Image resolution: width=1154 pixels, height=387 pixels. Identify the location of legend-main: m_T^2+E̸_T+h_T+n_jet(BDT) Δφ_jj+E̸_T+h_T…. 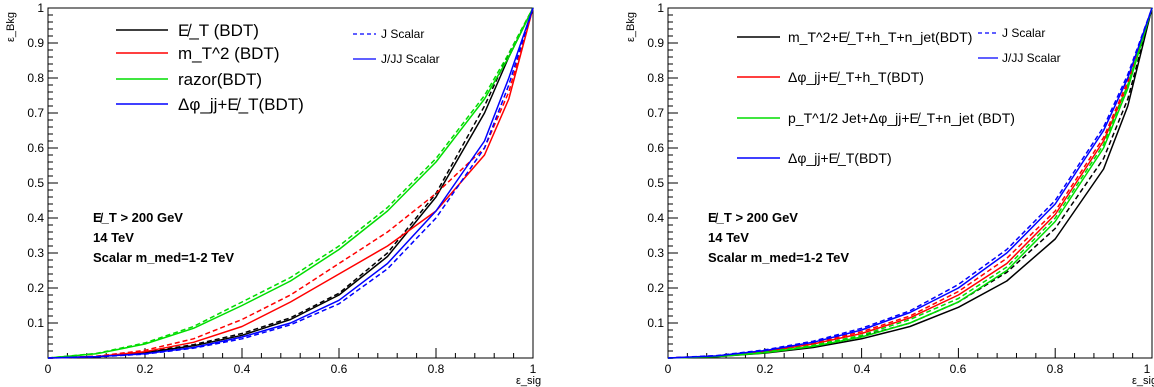
(876, 97).